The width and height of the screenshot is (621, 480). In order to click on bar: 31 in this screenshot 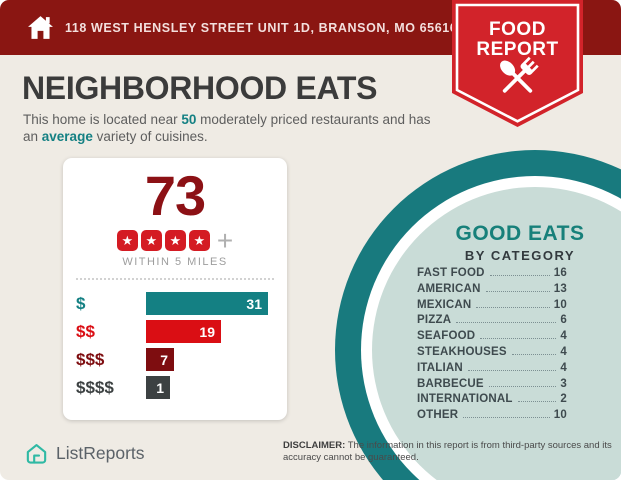, I will do `click(207, 303)`.